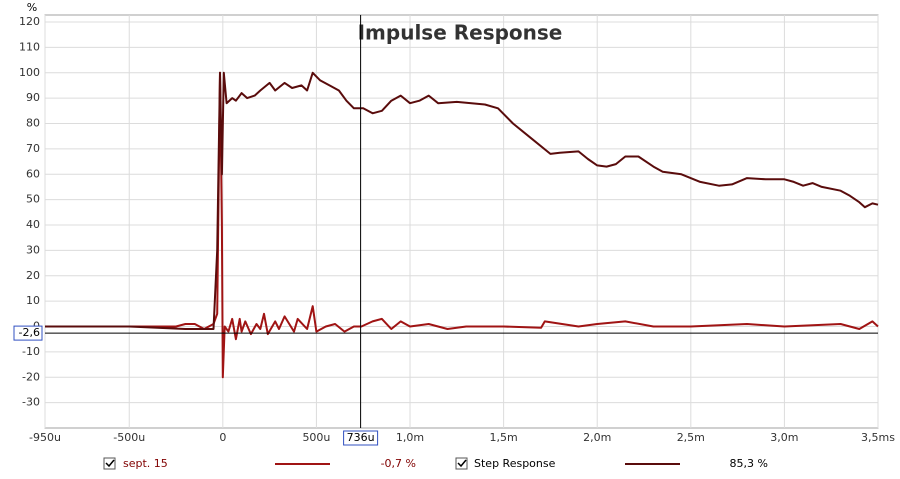 The height and width of the screenshot is (479, 900). Describe the element at coordinates (515, 463) in the screenshot. I see `legend-label: Step Response` at that location.